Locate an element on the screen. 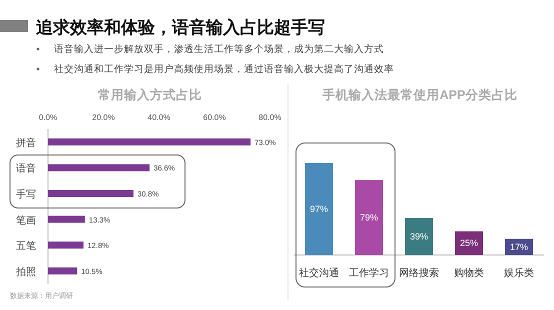 This screenshot has height=310, width=554. text: 社交沟通和工作学习是用户高频使用场景，通过语音输入极大提高了沟通效率 is located at coordinates (224, 69).